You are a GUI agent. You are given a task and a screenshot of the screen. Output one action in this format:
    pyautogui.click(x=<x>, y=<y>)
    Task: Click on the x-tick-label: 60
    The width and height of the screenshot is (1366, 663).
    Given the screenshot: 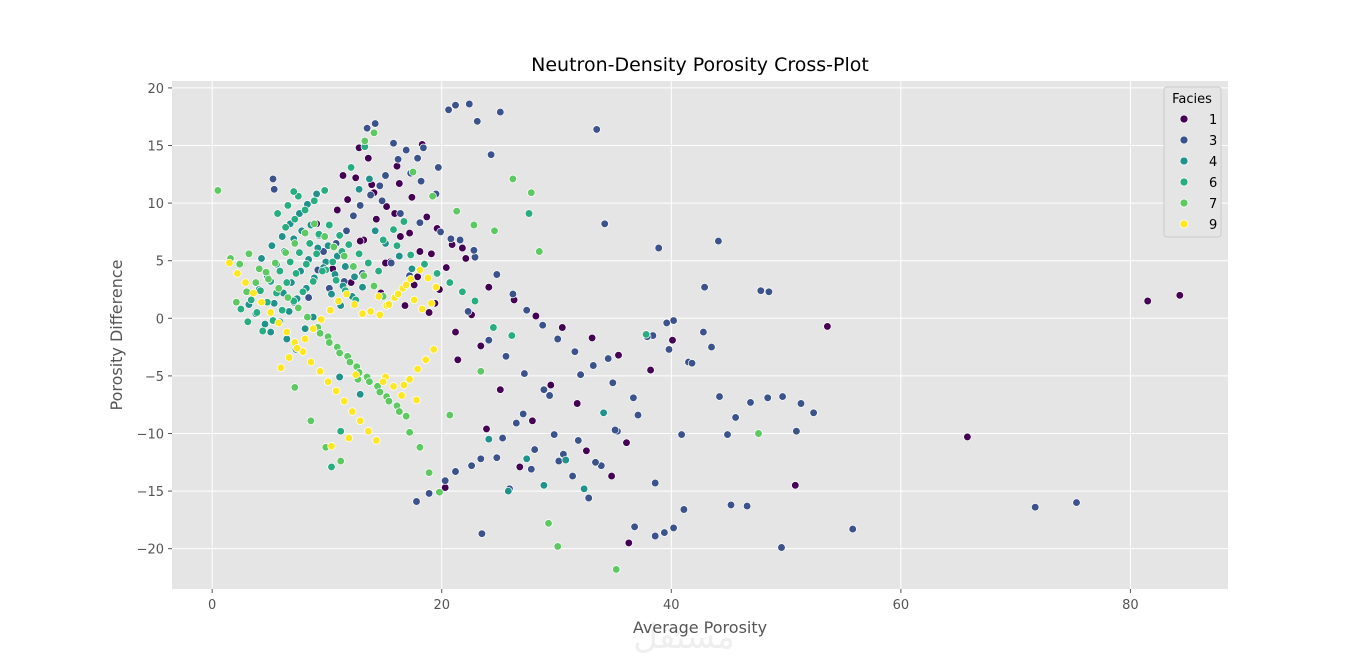 What is the action you would take?
    pyautogui.click(x=901, y=605)
    